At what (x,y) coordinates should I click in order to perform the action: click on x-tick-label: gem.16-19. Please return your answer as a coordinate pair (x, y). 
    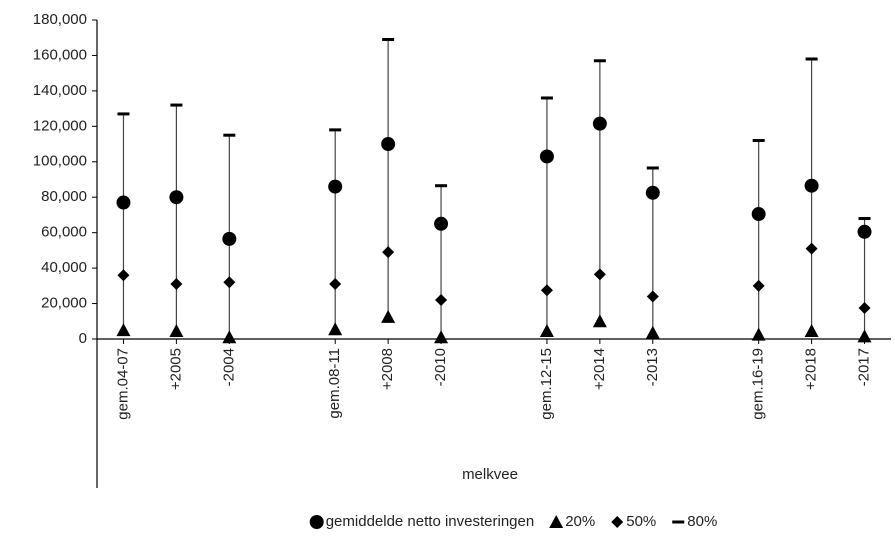
    Looking at the image, I should click on (758, 384).